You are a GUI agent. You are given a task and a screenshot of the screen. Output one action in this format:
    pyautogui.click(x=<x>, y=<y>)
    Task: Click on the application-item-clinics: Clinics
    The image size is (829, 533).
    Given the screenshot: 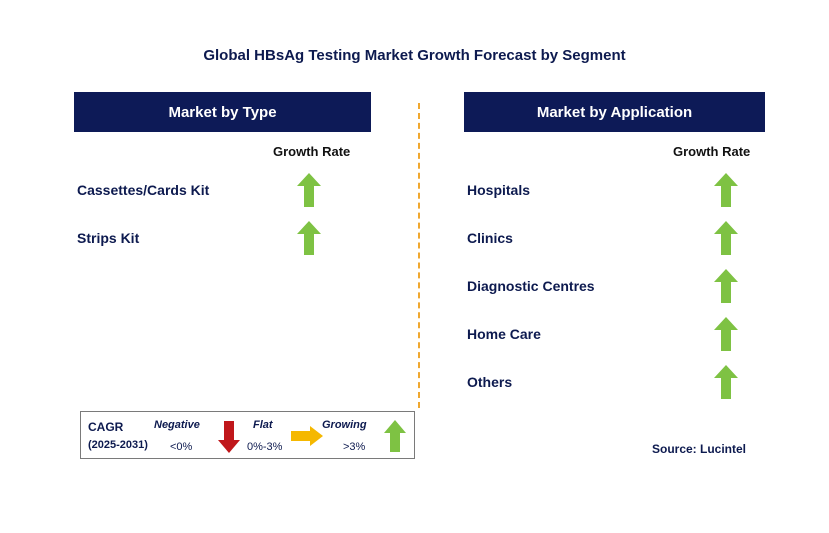 What is the action you would take?
    pyautogui.click(x=490, y=238)
    